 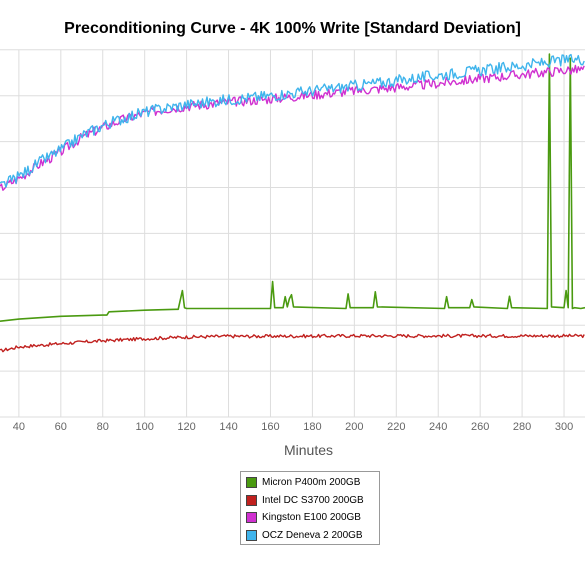 What do you see at coordinates (438, 427) in the screenshot?
I see `x-tick-label: 240` at bounding box center [438, 427].